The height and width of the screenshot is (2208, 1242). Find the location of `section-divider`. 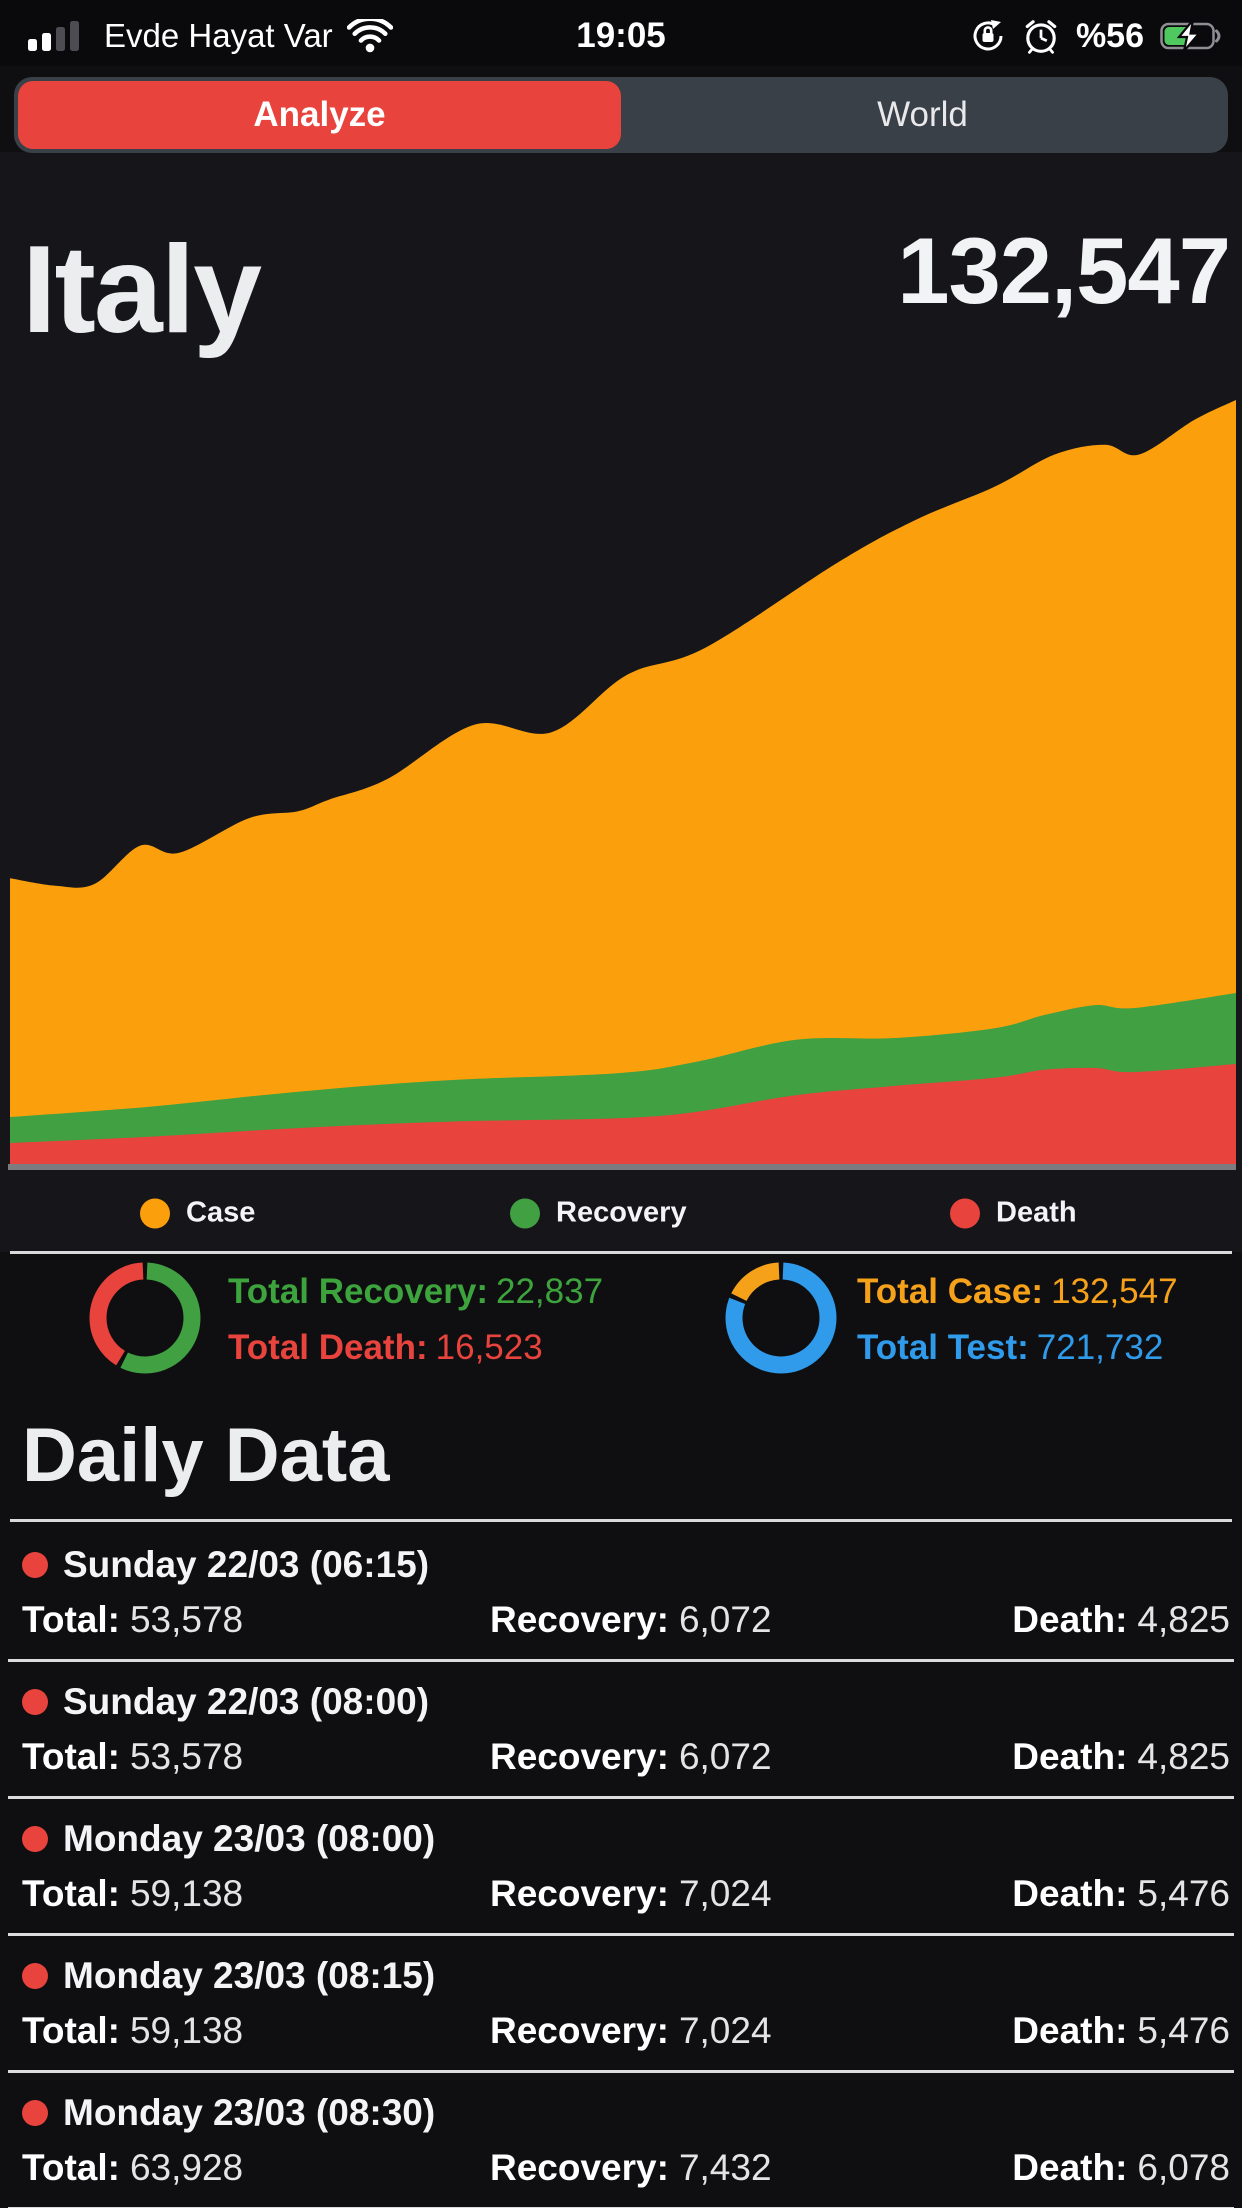

section-divider is located at coordinates (621, 1252).